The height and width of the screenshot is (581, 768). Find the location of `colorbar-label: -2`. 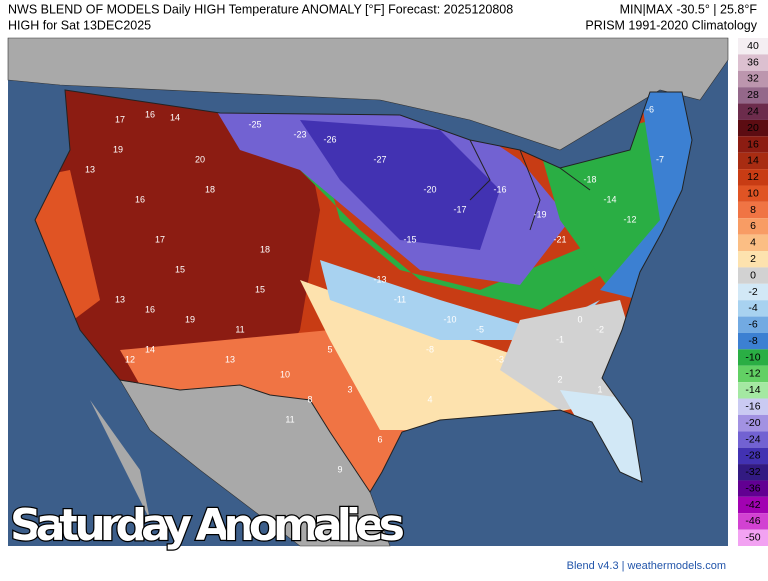

colorbar-label: -2 is located at coordinates (752, 292).